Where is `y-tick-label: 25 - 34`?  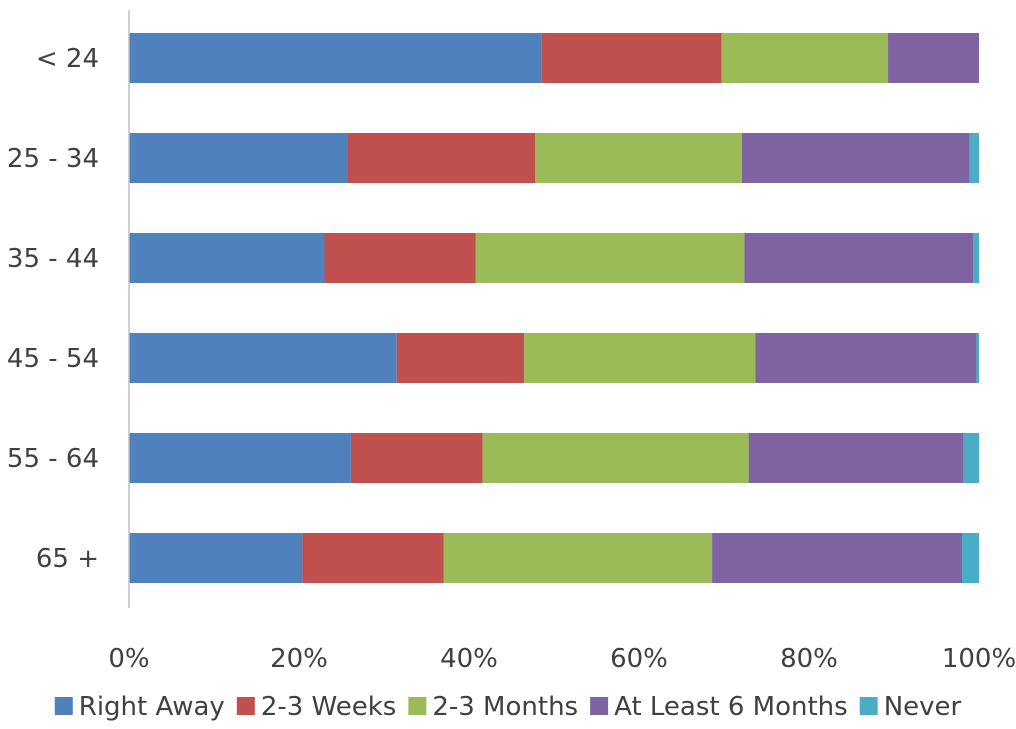 y-tick-label: 25 - 34 is located at coordinates (53, 159).